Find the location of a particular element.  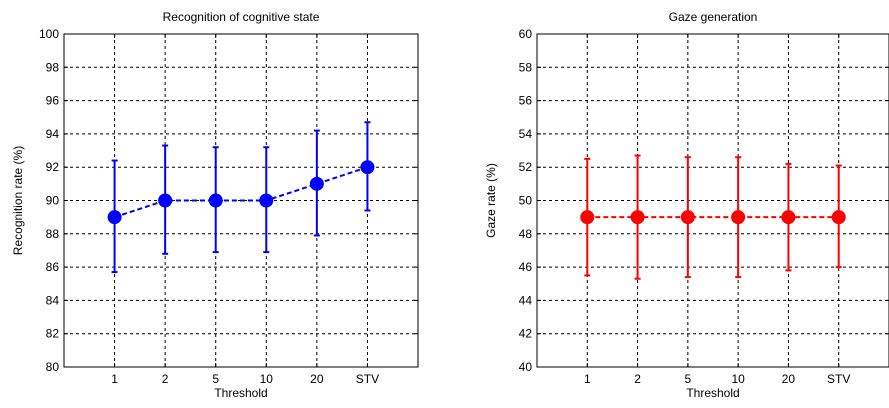

y-tick-label: 84 is located at coordinates (53, 300).